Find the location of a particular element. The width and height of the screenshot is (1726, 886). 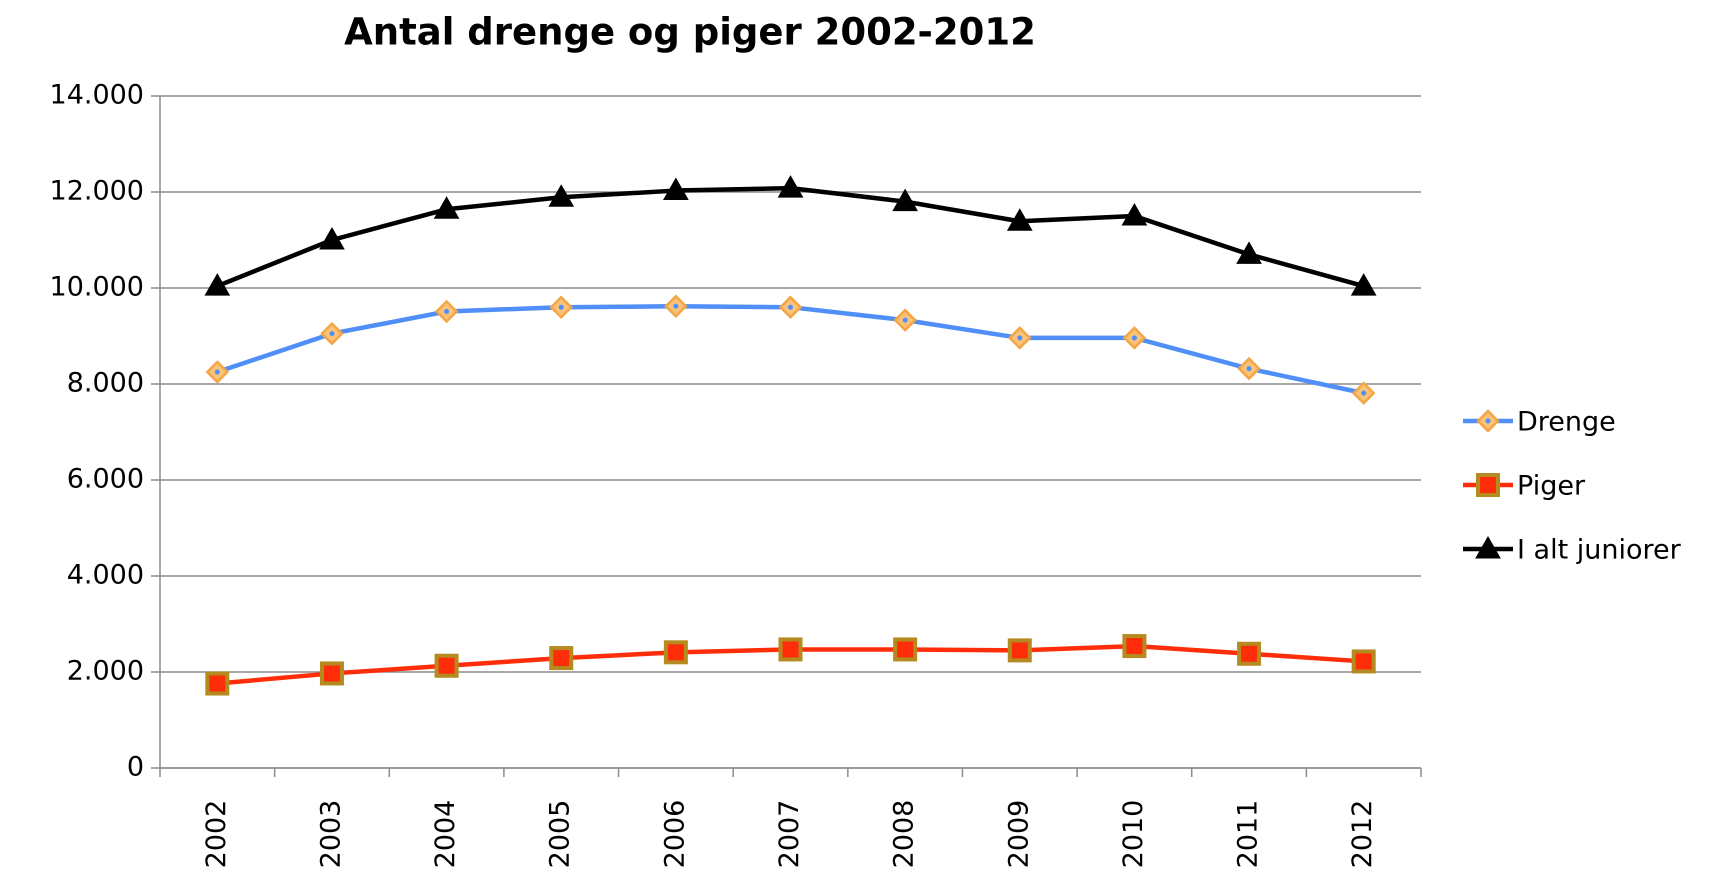

y-tick-label: 10.000 is located at coordinates (97, 287).